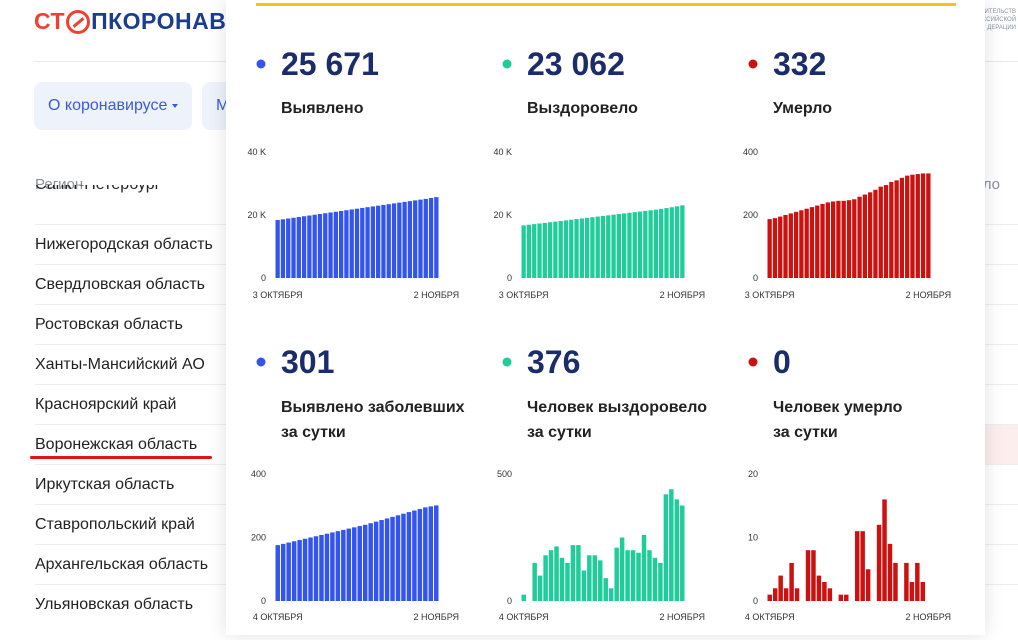 This screenshot has height=640, width=1018. What do you see at coordinates (106, 404) in the screenshot?
I see `region-name: Красноярский край` at bounding box center [106, 404].